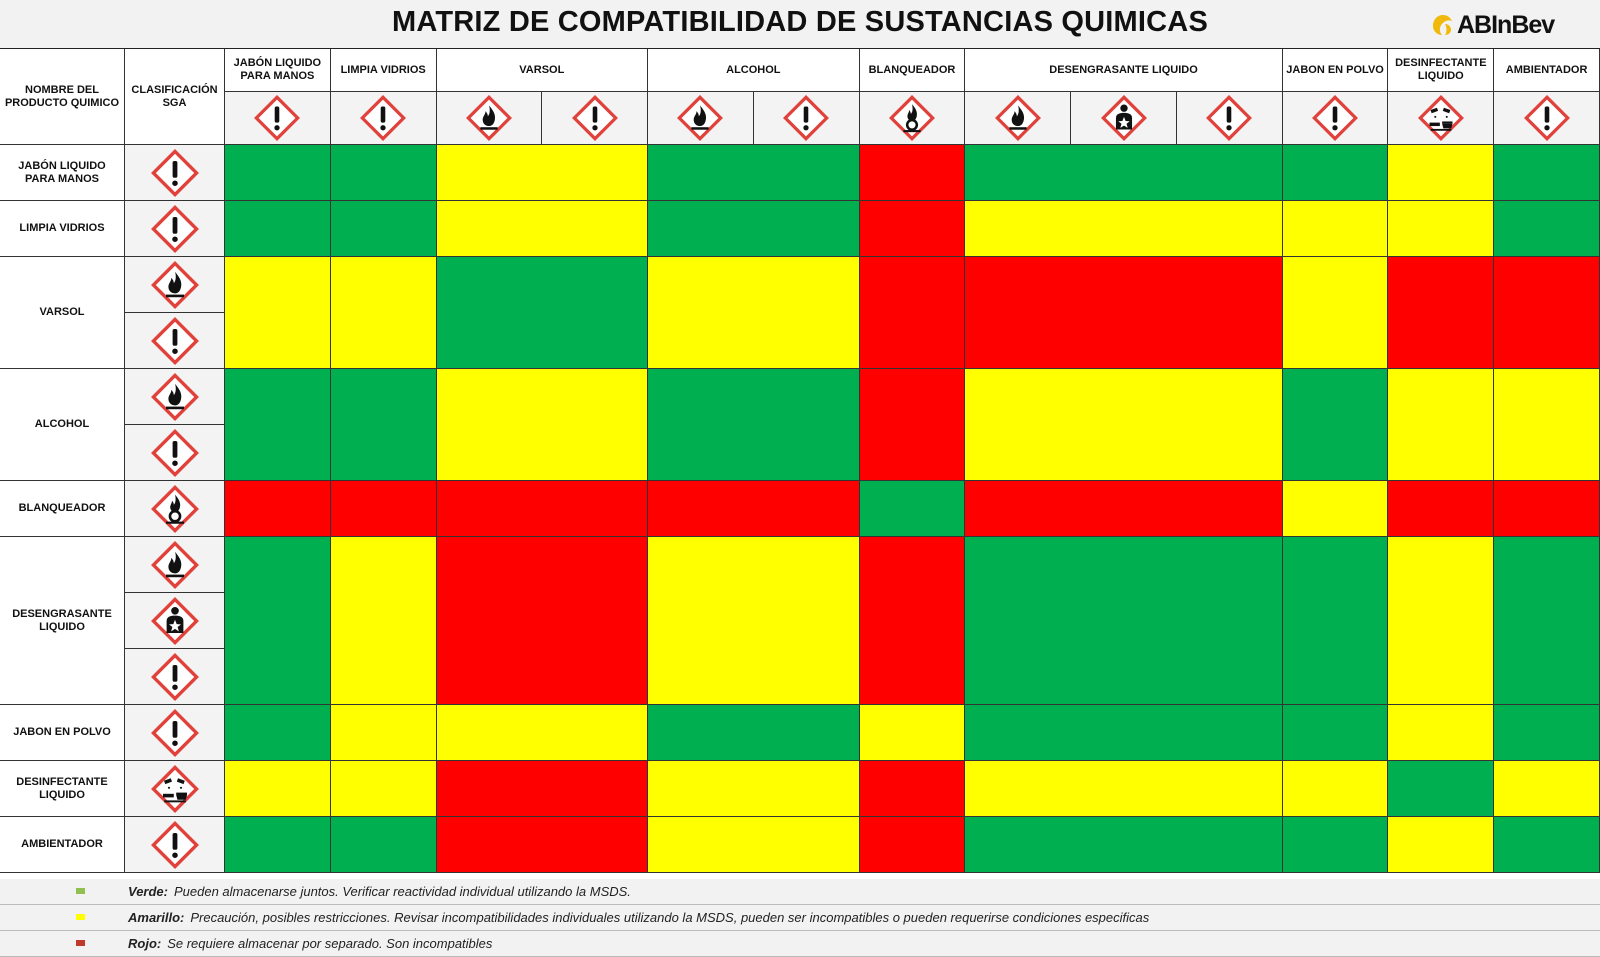 This screenshot has width=1600, height=957. I want to click on row-header: VARSOL, so click(62, 313).